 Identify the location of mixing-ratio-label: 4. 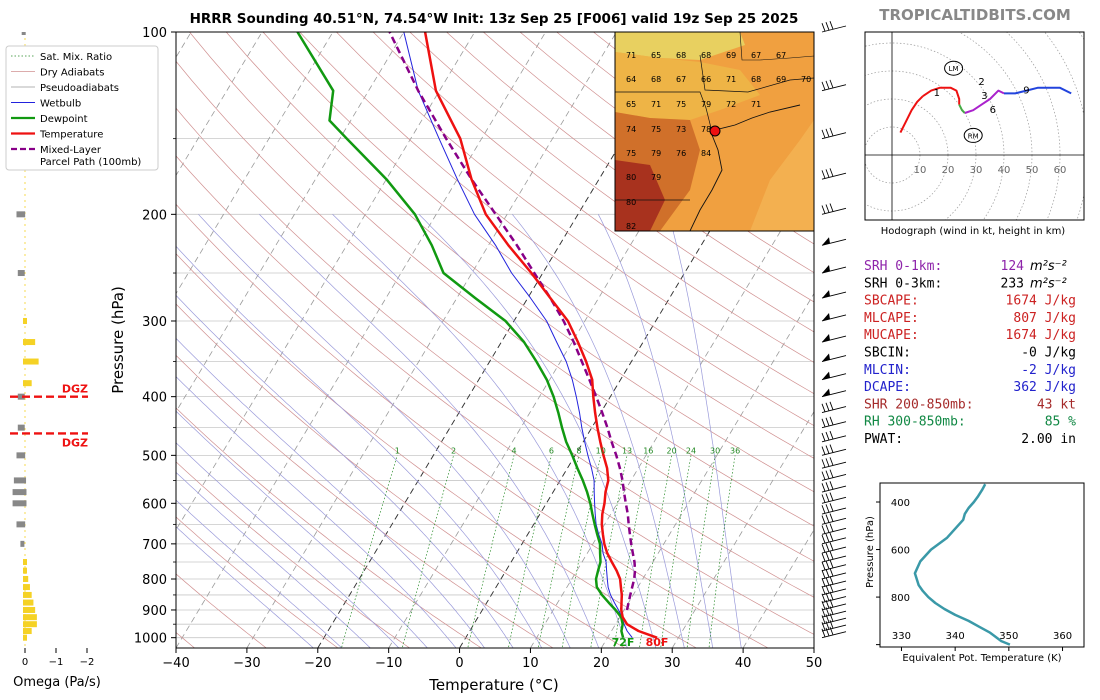
(513, 450).